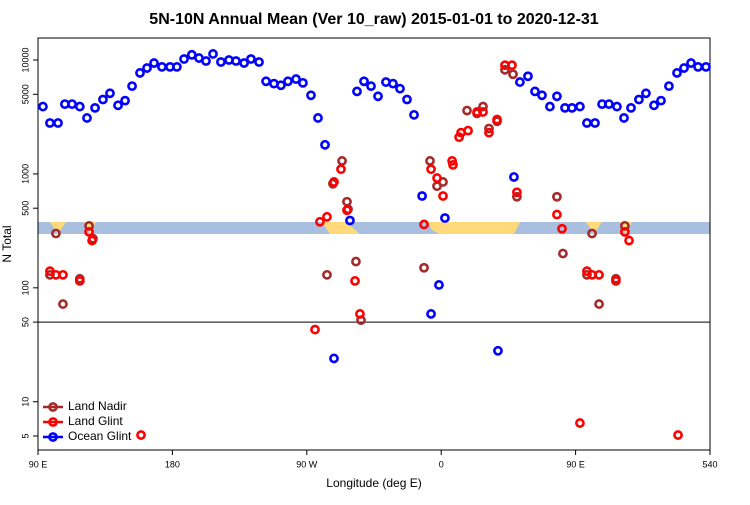 This screenshot has width=750, height=505. Describe the element at coordinates (97, 406) in the screenshot. I see `legend-label: Land Nadir` at that location.